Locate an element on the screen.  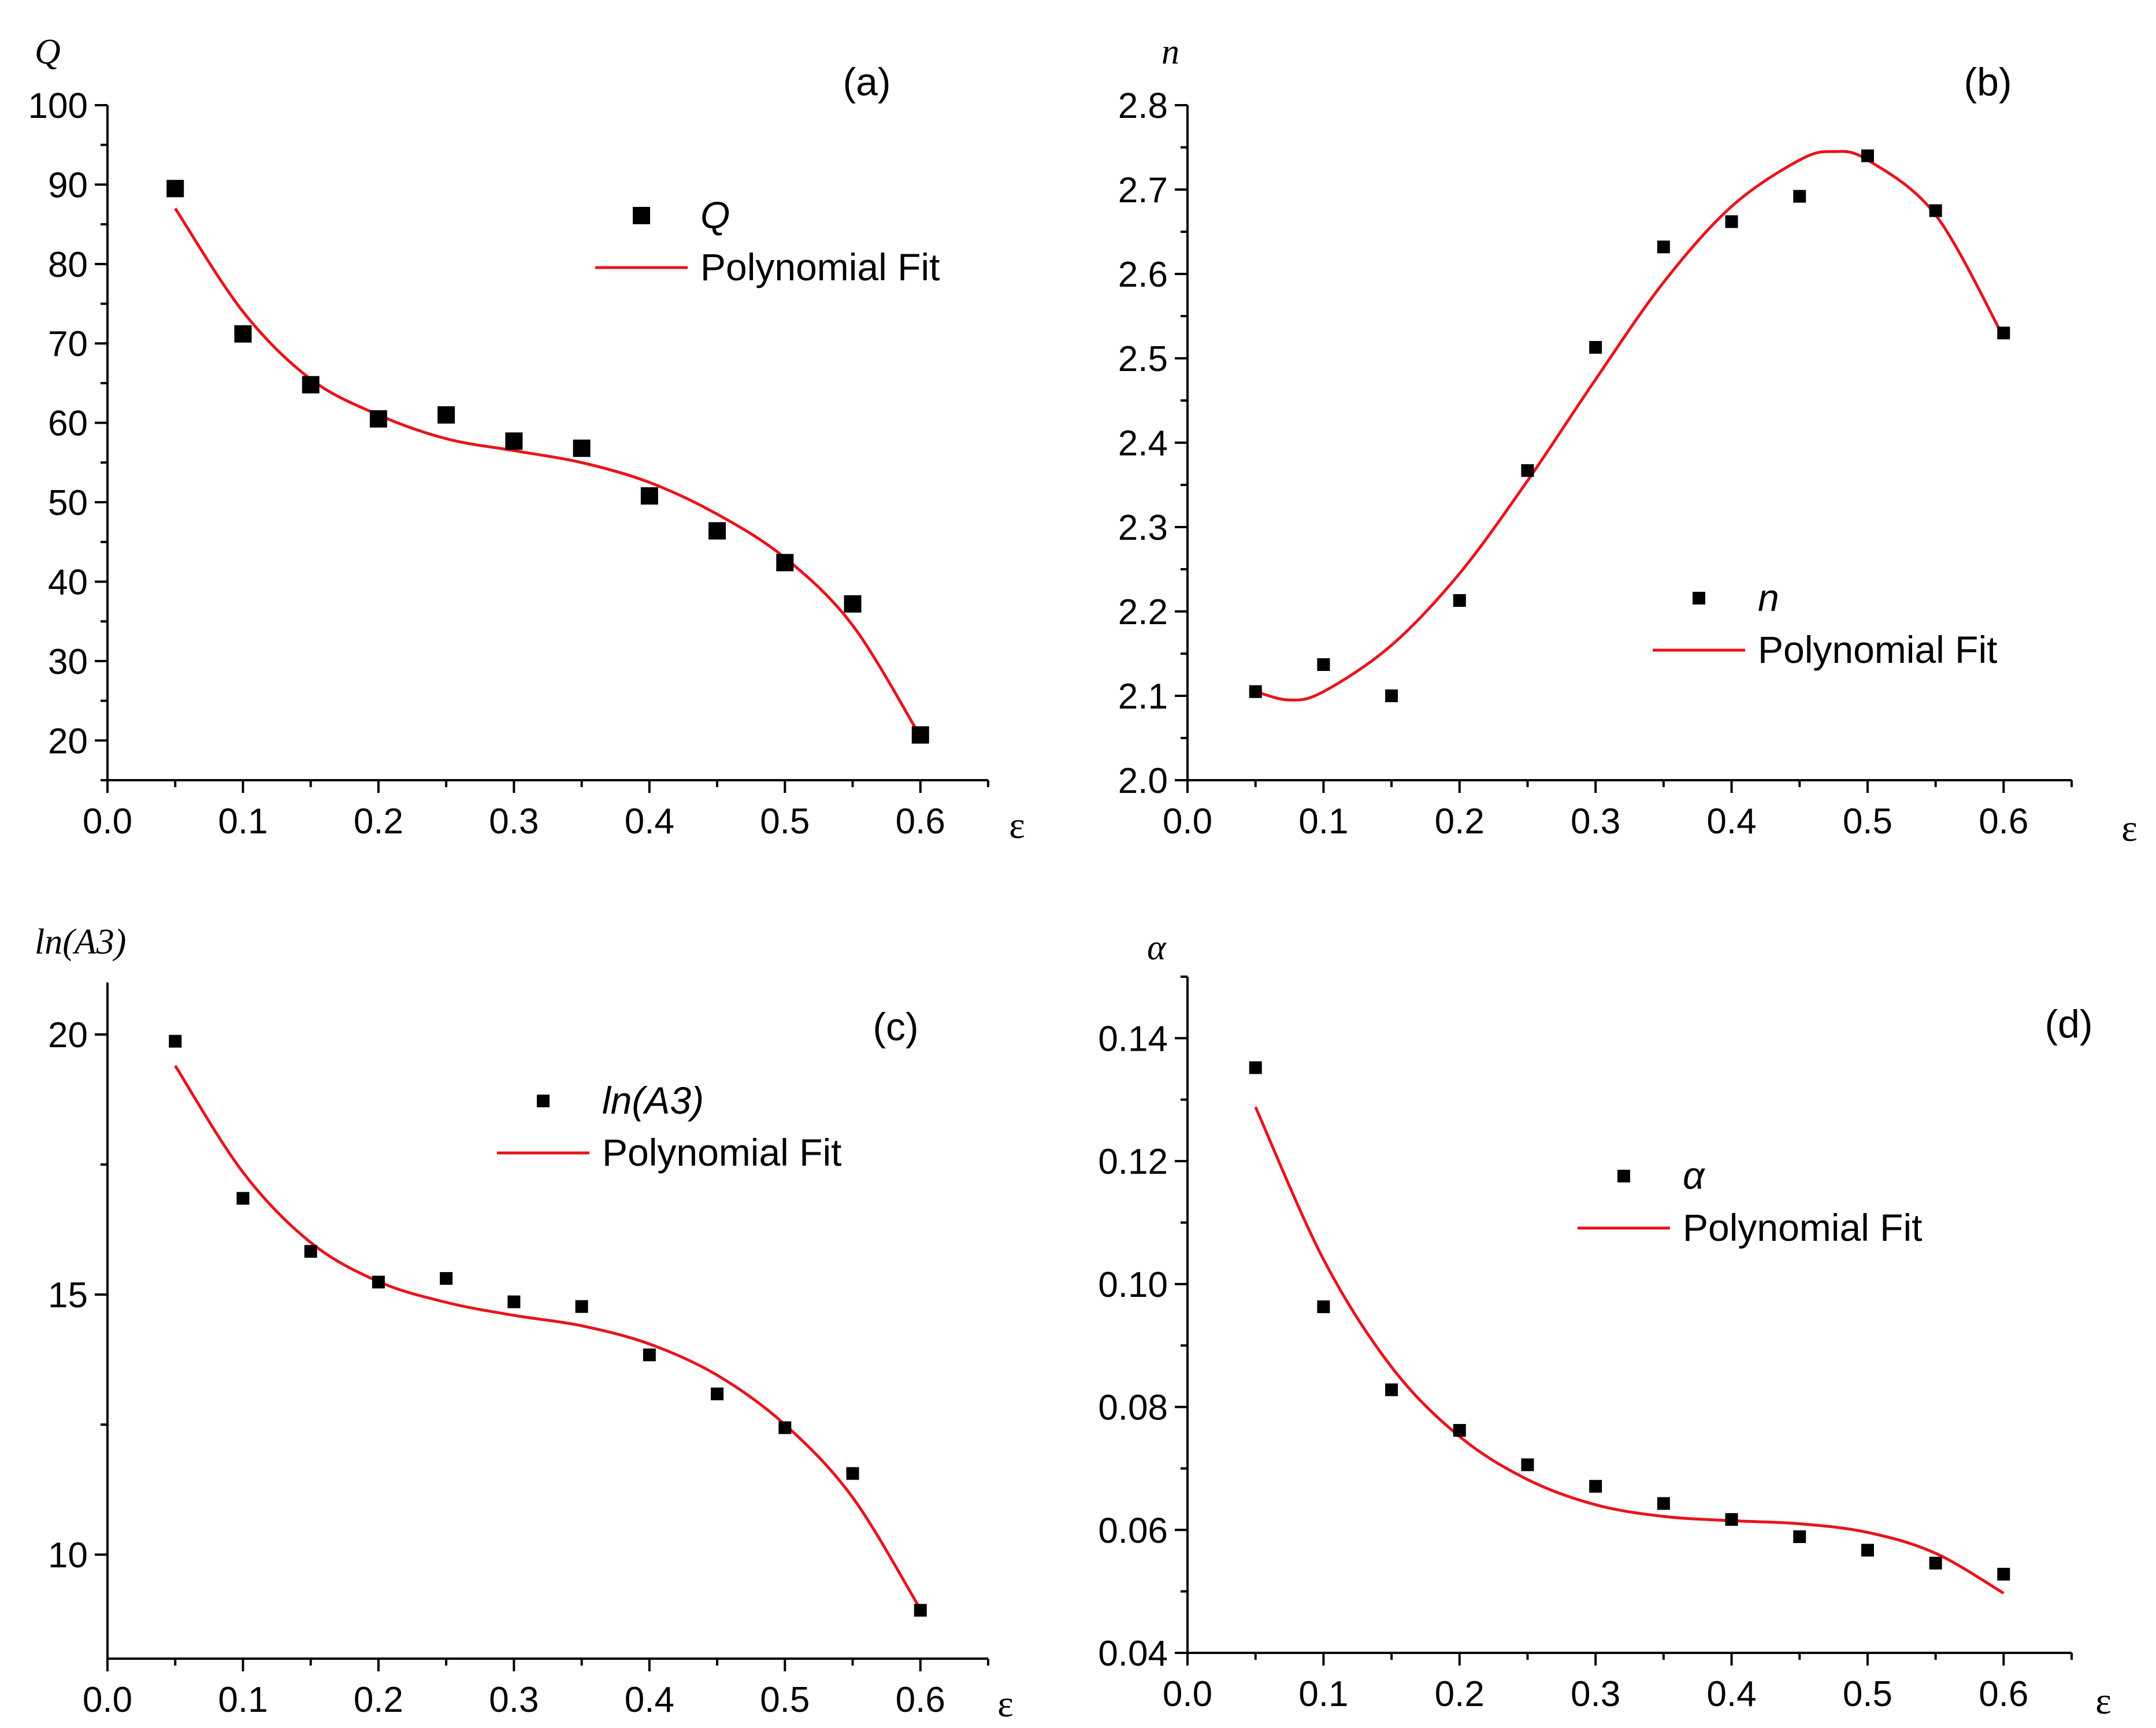
panel-label: (c) is located at coordinates (895, 1027).